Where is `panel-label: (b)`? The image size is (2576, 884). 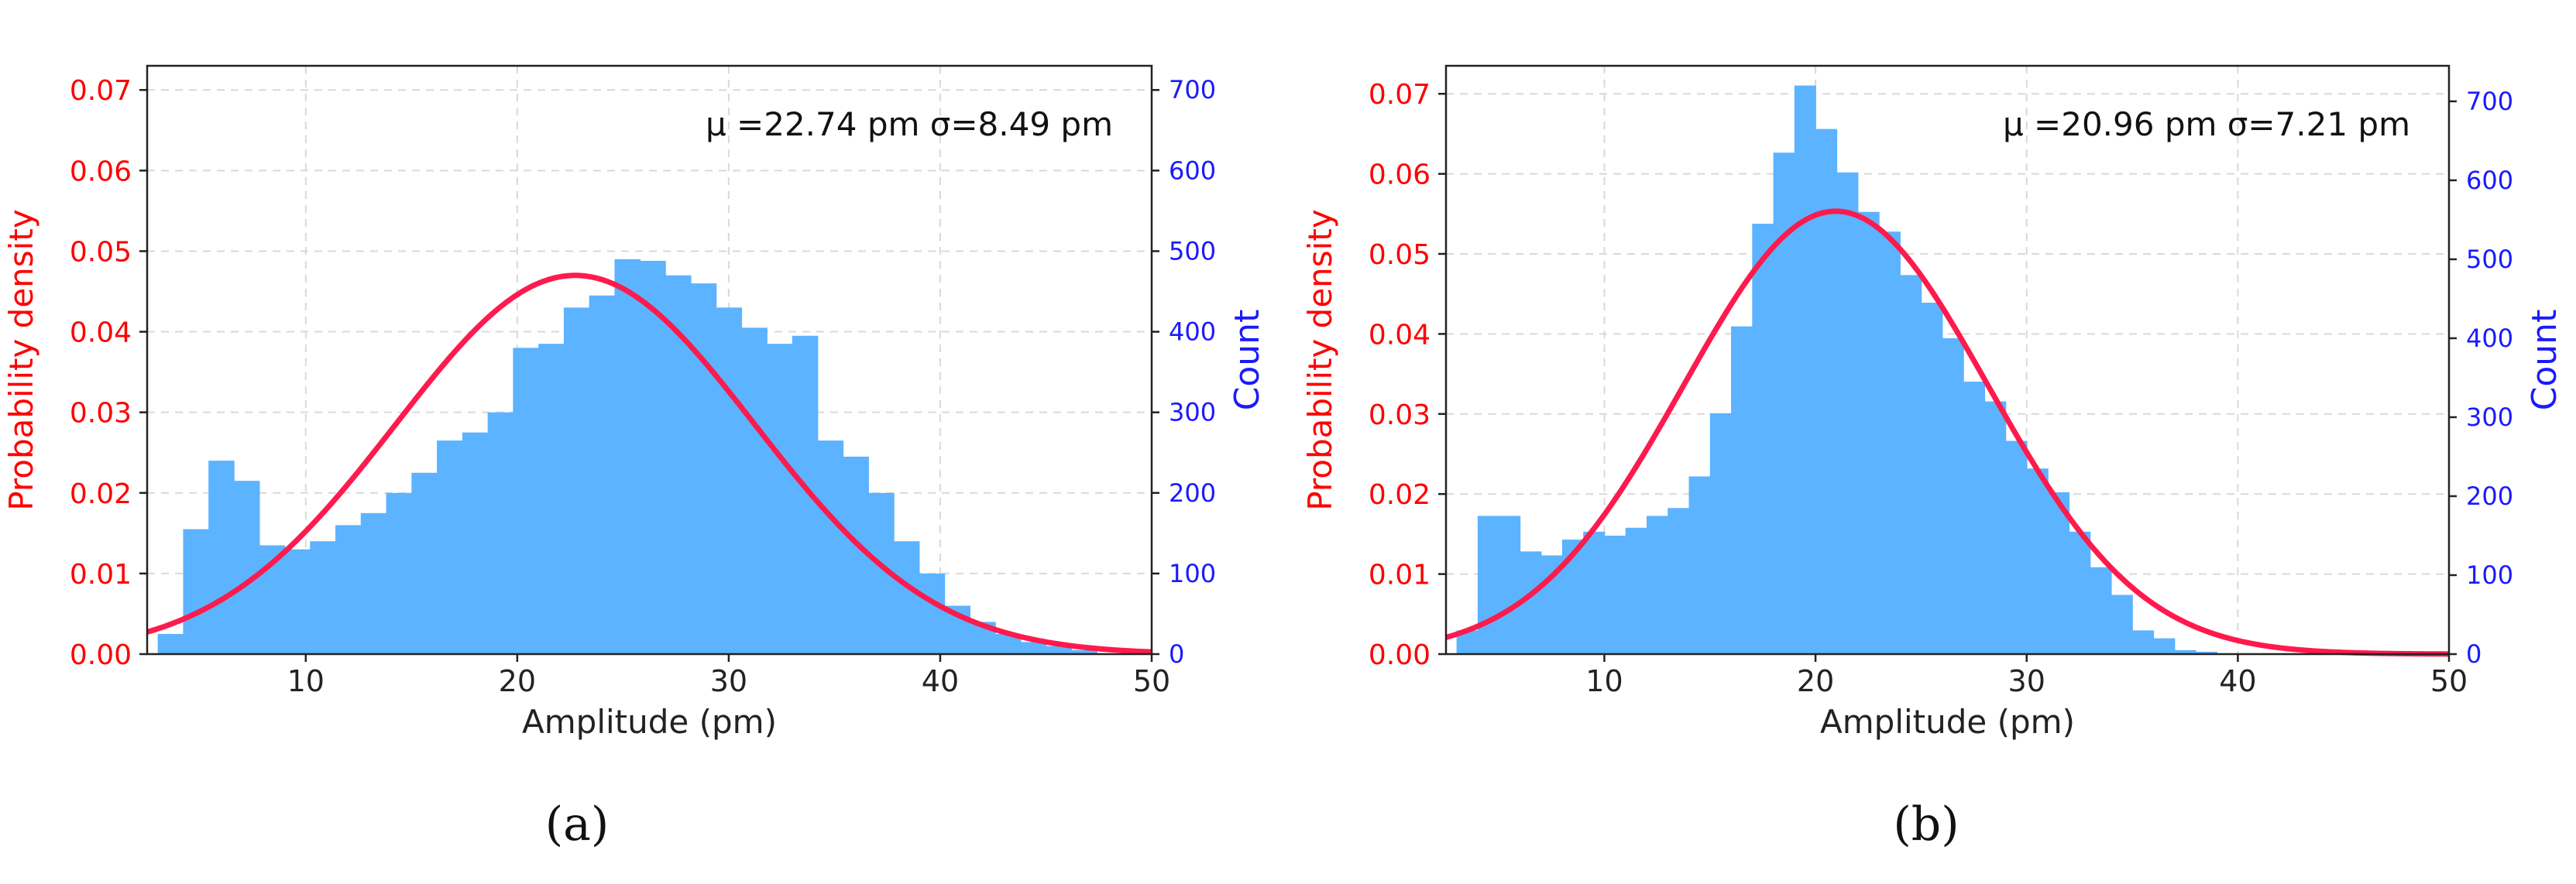
panel-label: (b) is located at coordinates (1926, 824).